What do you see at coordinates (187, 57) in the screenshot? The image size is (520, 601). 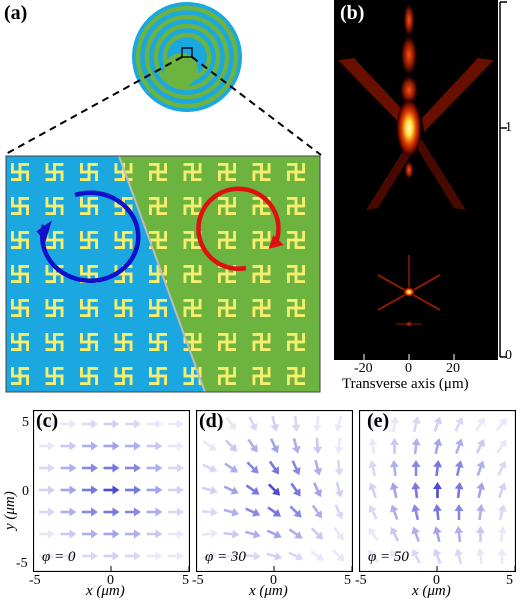 I see `metasurface-disc` at bounding box center [187, 57].